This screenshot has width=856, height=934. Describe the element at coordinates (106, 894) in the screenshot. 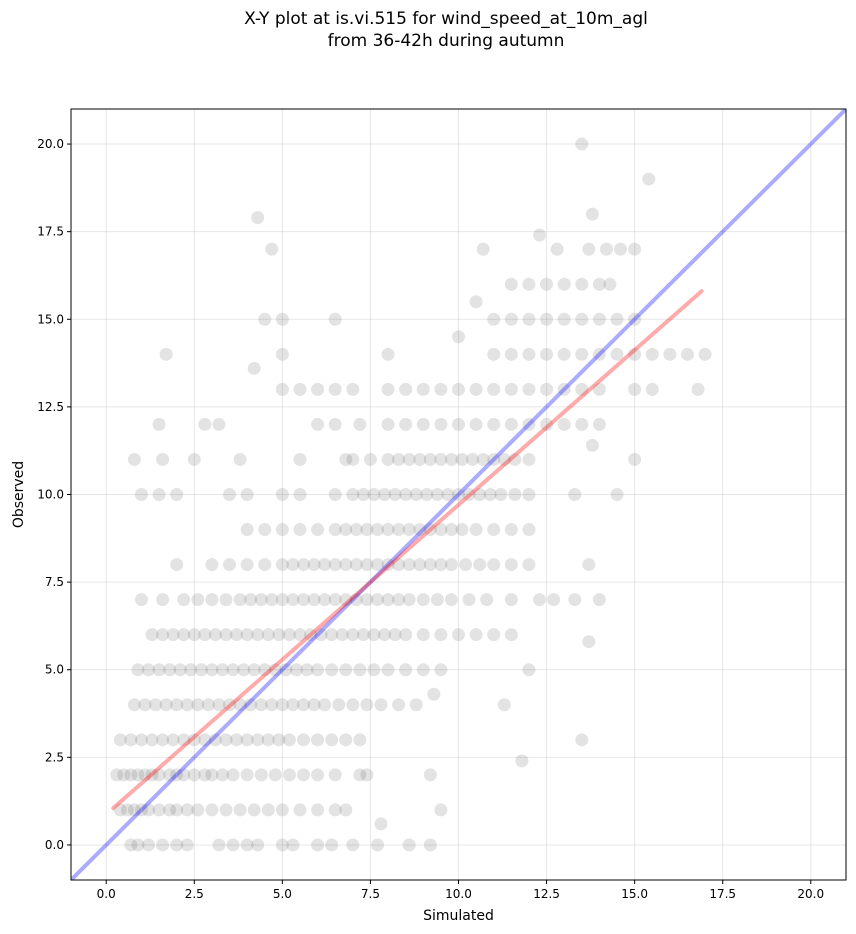

I see `x-tick-label: 0.0` at that location.